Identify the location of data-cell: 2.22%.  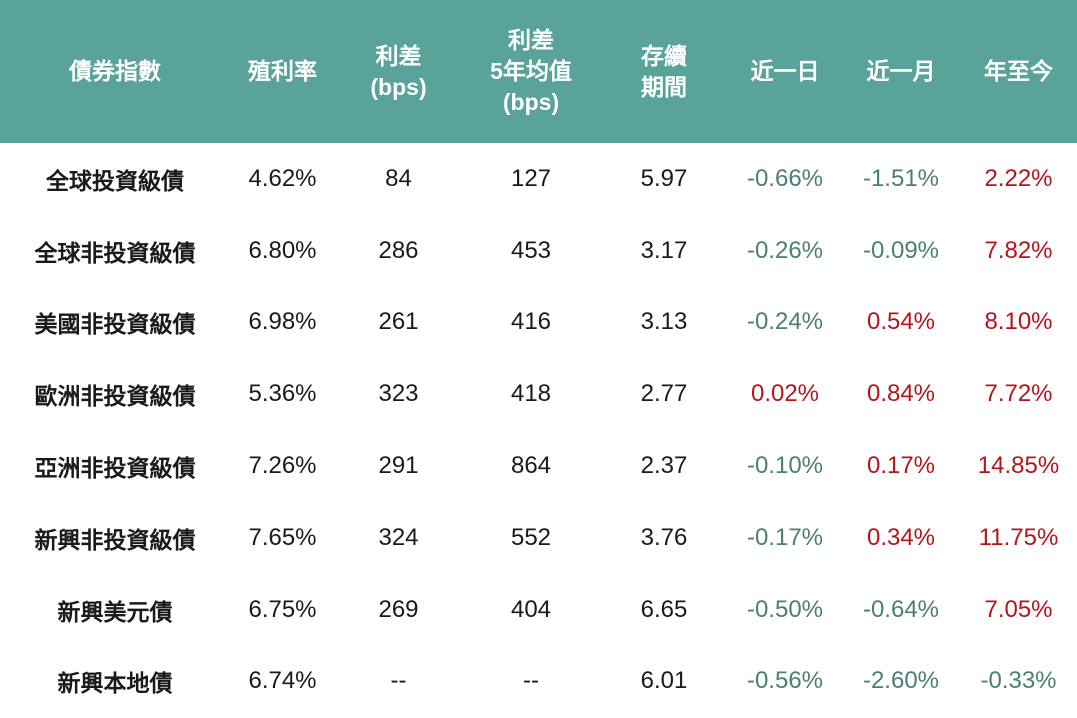
(1018, 178).